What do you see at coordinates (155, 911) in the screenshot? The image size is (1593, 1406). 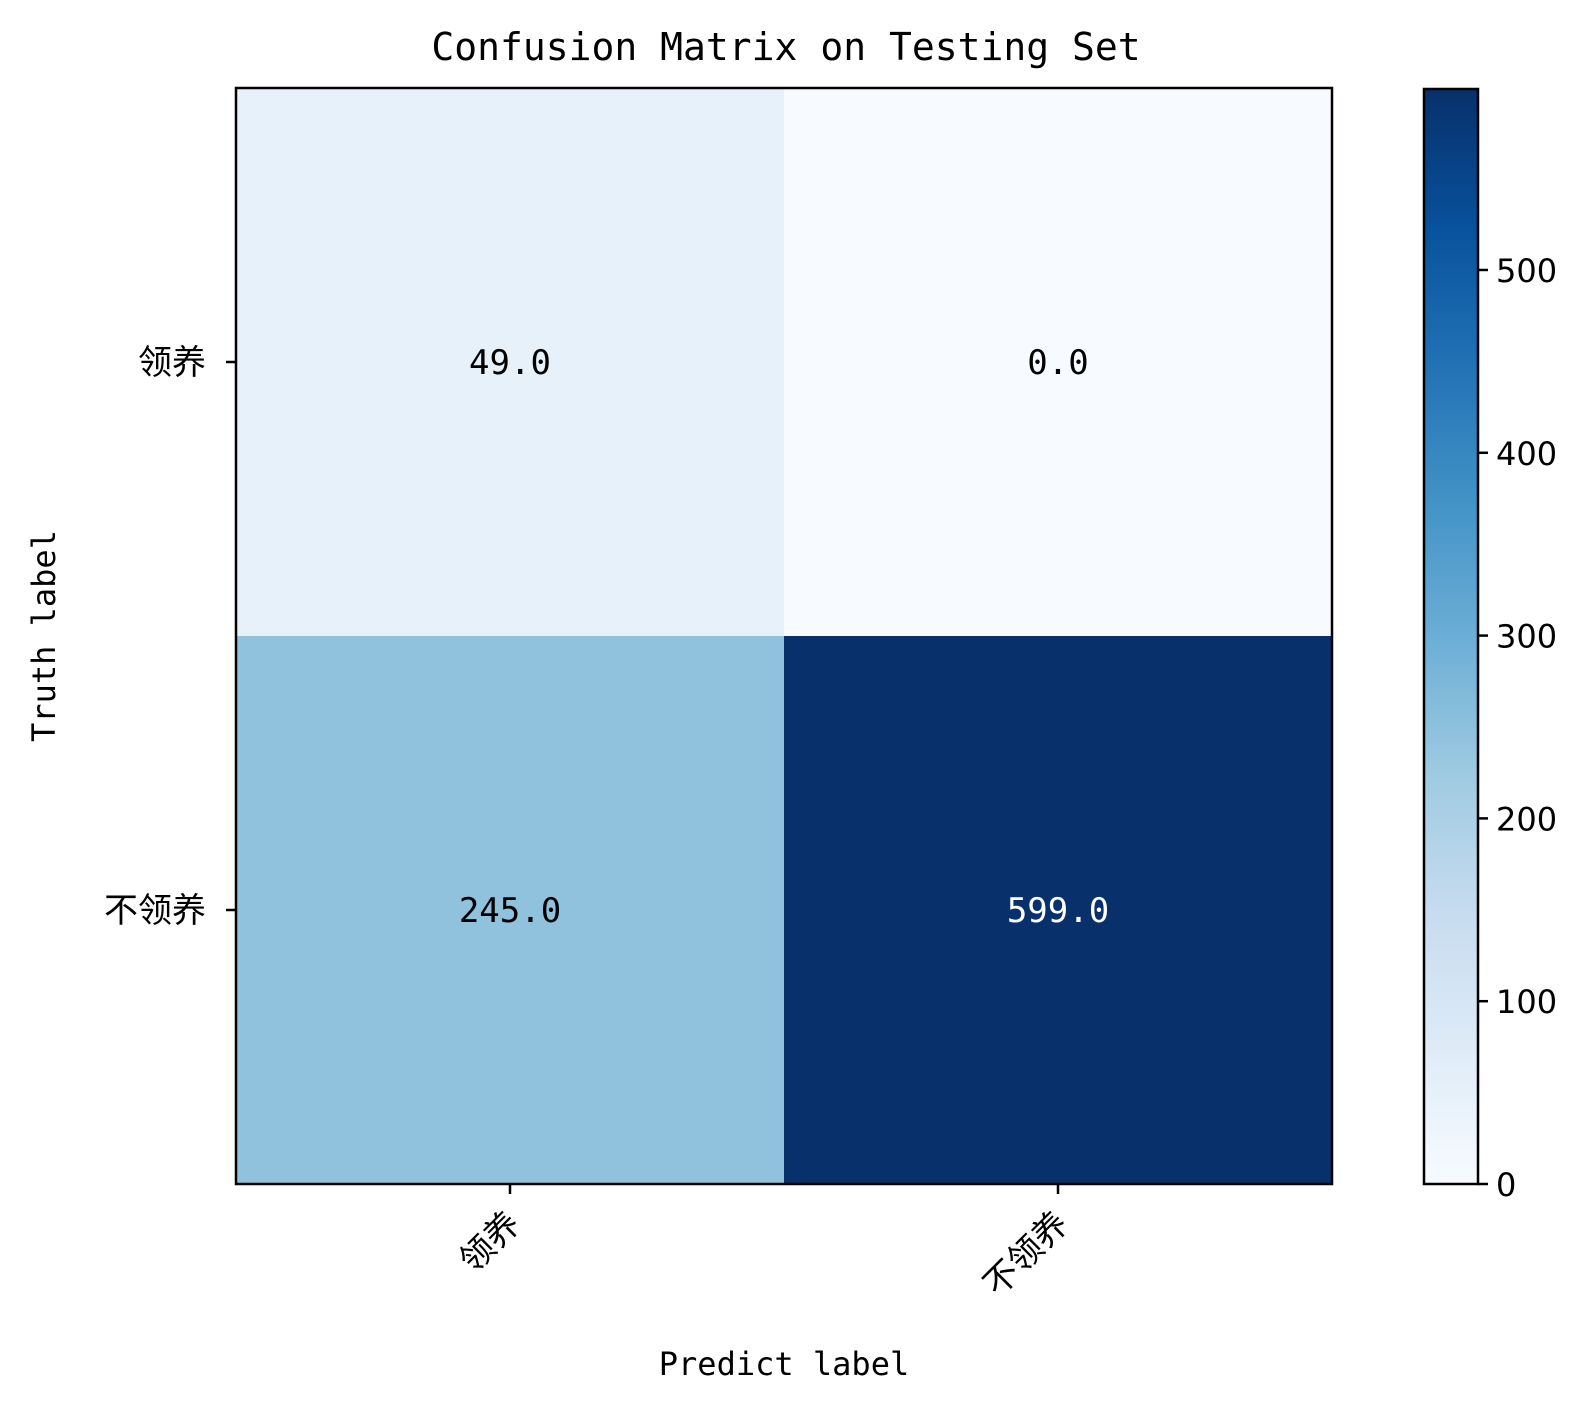 I see `y-tick-label: 不领养` at bounding box center [155, 911].